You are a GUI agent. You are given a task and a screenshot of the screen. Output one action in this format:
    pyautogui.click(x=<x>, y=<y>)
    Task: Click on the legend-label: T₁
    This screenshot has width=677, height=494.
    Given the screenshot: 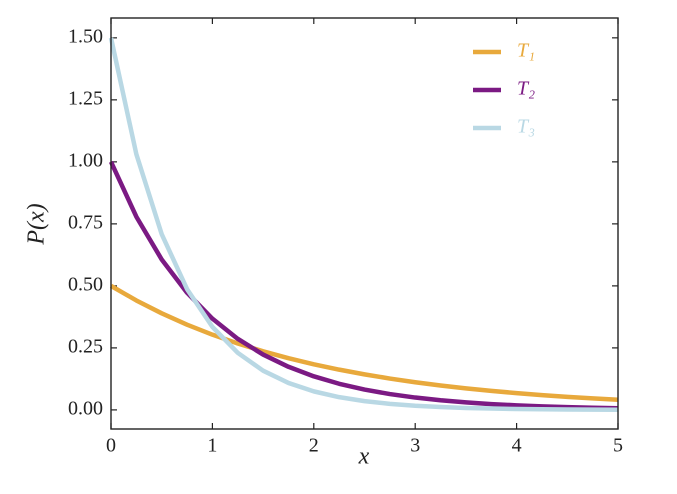 What is the action you would take?
    pyautogui.click(x=526, y=51)
    